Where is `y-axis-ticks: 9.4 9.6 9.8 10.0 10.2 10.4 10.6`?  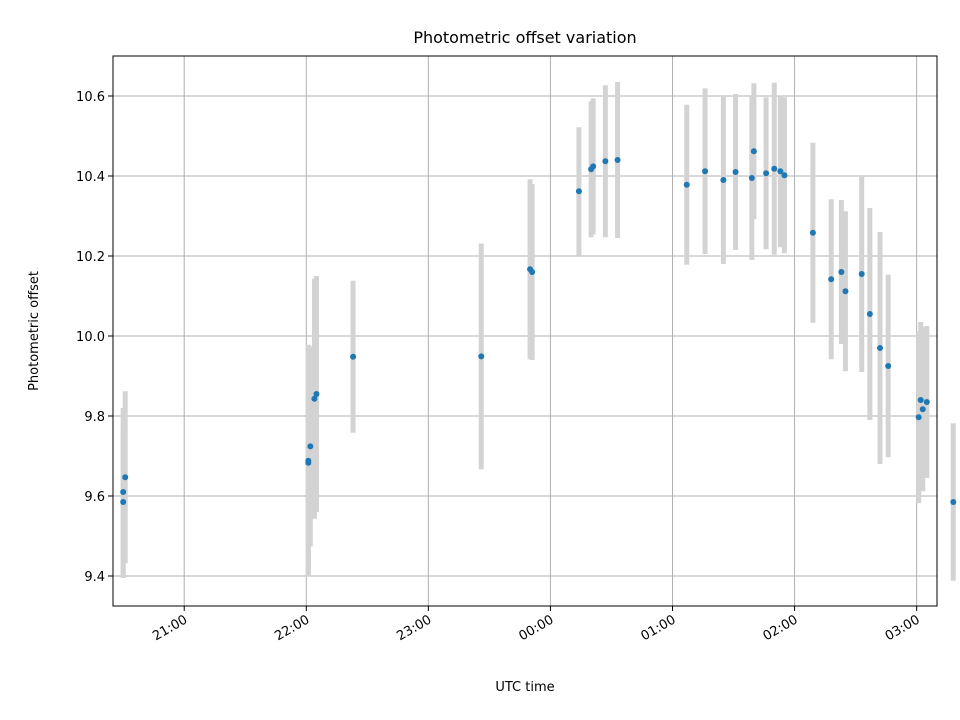
y-axis-ticks: 9.4 9.6 9.8 10.0 10.2 10.4 10.6 is located at coordinates (94, 337).